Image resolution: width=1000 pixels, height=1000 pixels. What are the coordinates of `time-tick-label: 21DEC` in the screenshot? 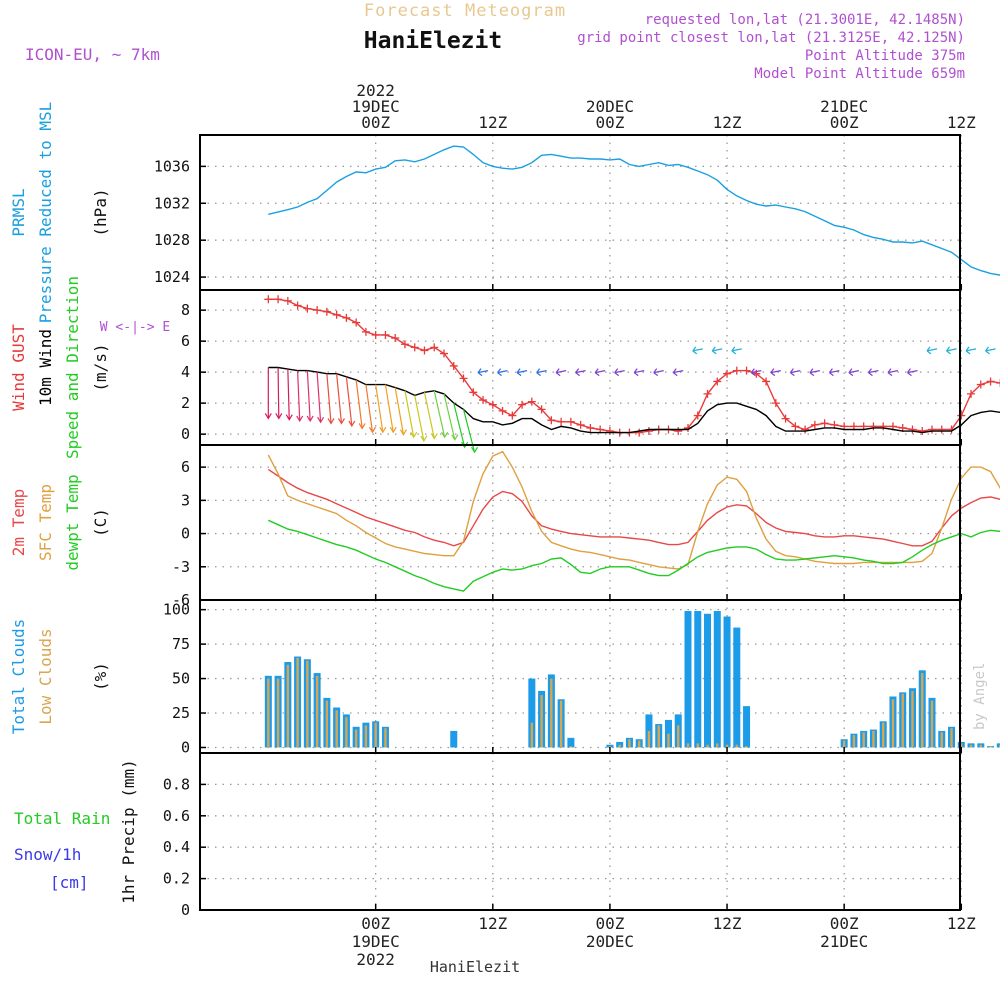 It's located at (844, 941).